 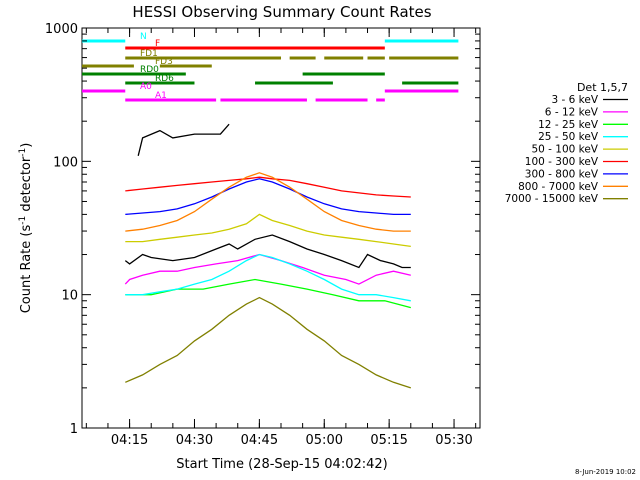 I want to click on flag-label-fd3: FD3, so click(x=164, y=62).